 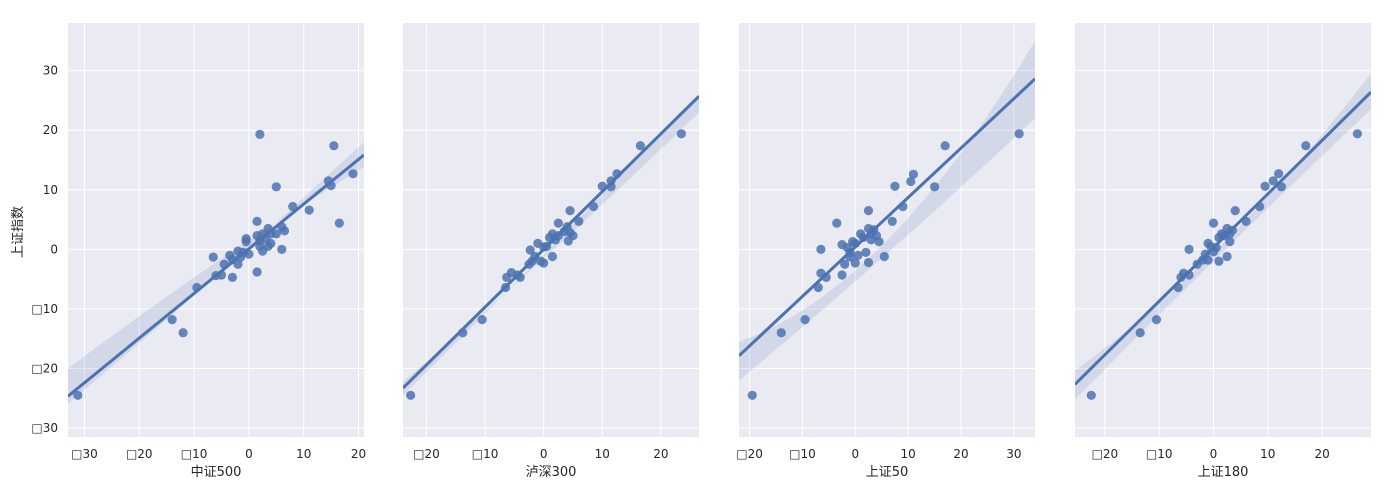 I want to click on x-axis-label: 中证500, so click(x=216, y=472).